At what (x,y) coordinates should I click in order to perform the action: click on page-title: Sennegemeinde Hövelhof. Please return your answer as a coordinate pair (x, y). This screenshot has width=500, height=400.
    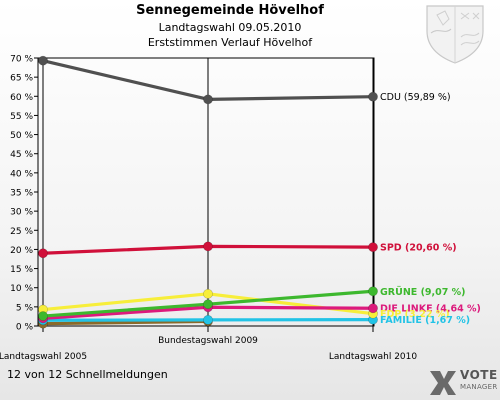
    Looking at the image, I should click on (230, 10).